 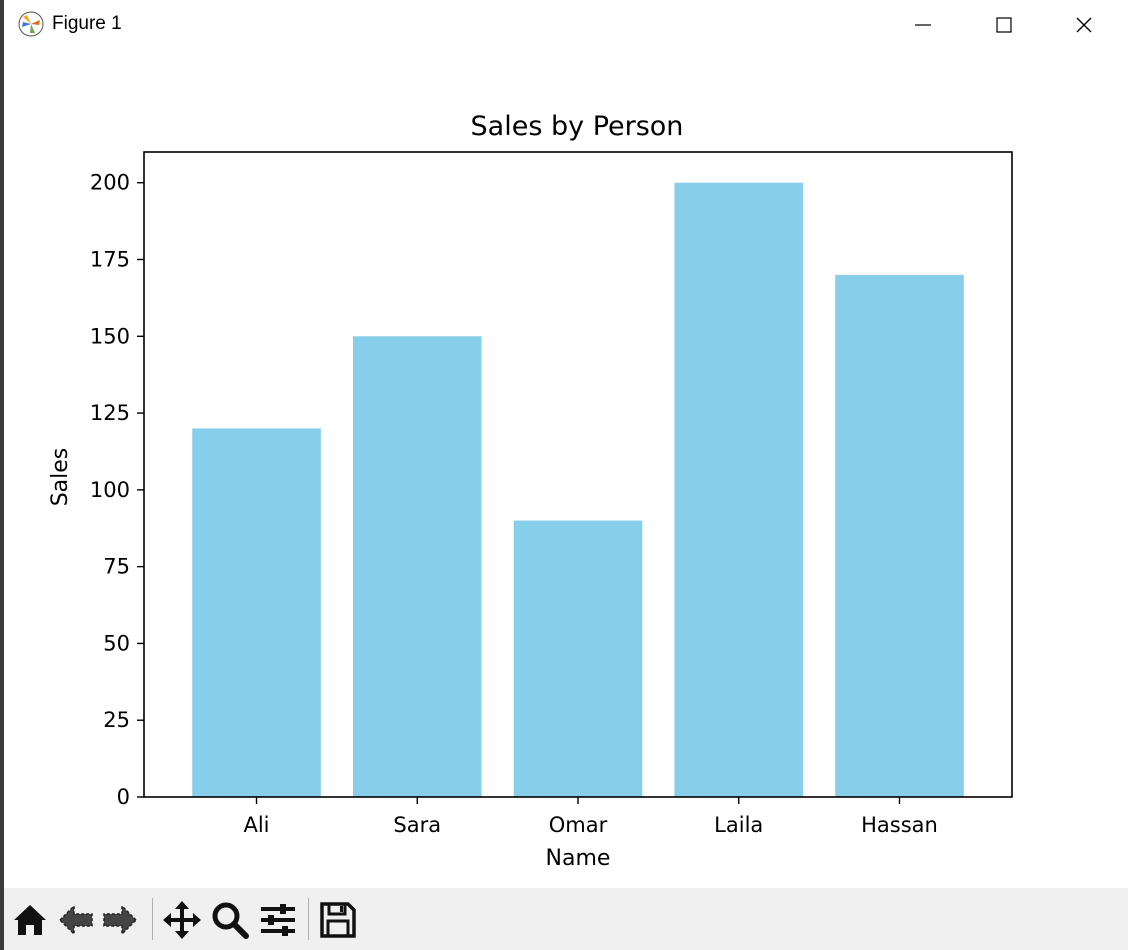 What do you see at coordinates (60, 477) in the screenshot?
I see `y-axis-label: Sales` at bounding box center [60, 477].